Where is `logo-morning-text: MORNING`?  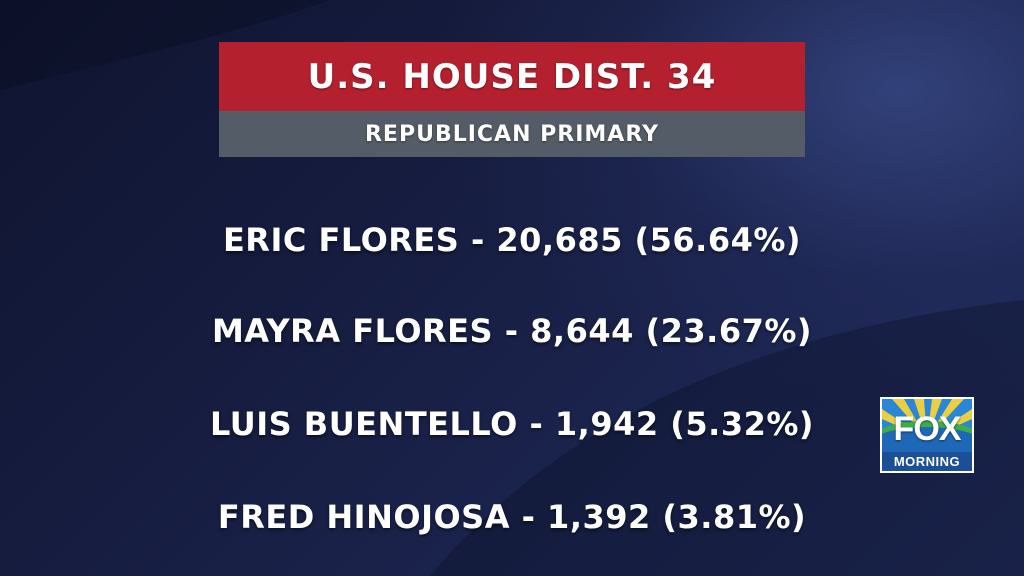 logo-morning-text: MORNING is located at coordinates (927, 461).